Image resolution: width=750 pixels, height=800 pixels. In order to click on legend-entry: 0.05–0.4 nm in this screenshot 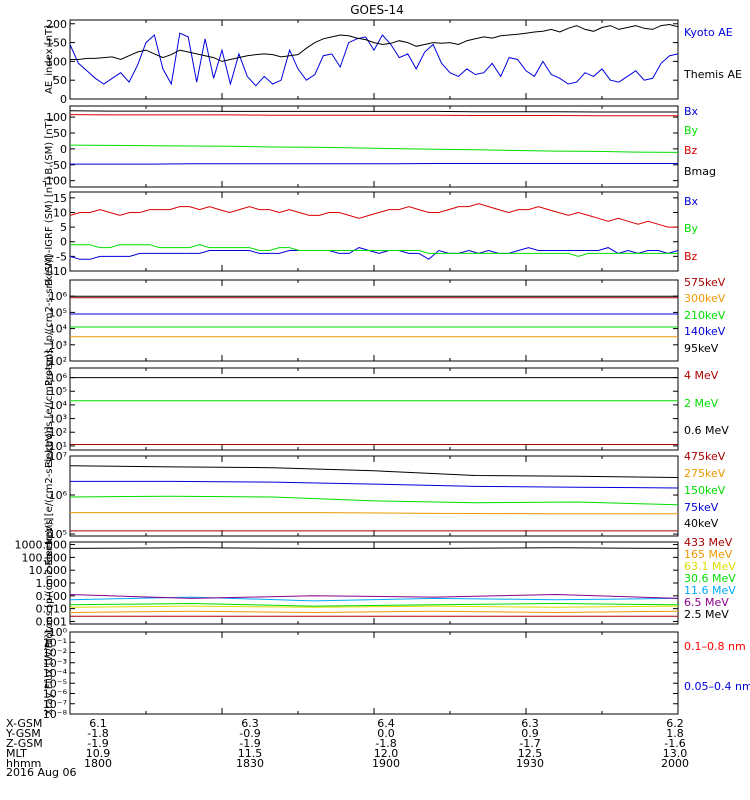, I will do `click(717, 686)`.